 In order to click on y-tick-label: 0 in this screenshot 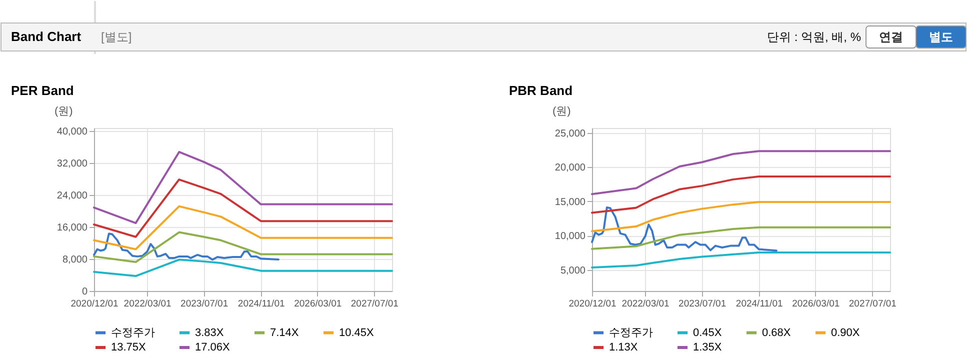, I will do `click(85, 292)`.